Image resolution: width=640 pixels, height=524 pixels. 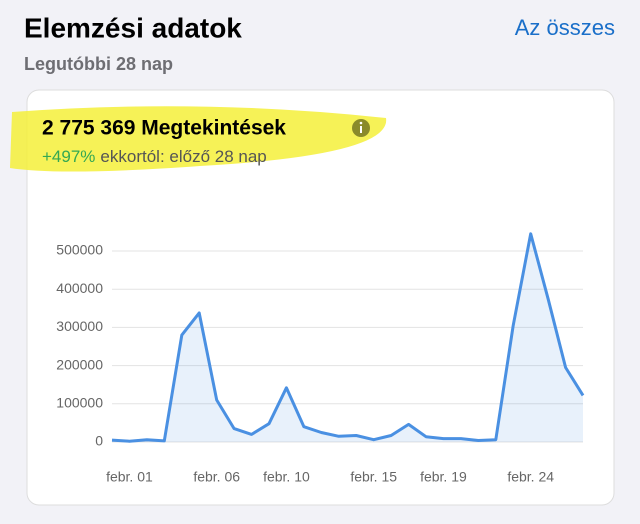 What do you see at coordinates (79, 250) in the screenshot?
I see `y-tick-label: 500000` at bounding box center [79, 250].